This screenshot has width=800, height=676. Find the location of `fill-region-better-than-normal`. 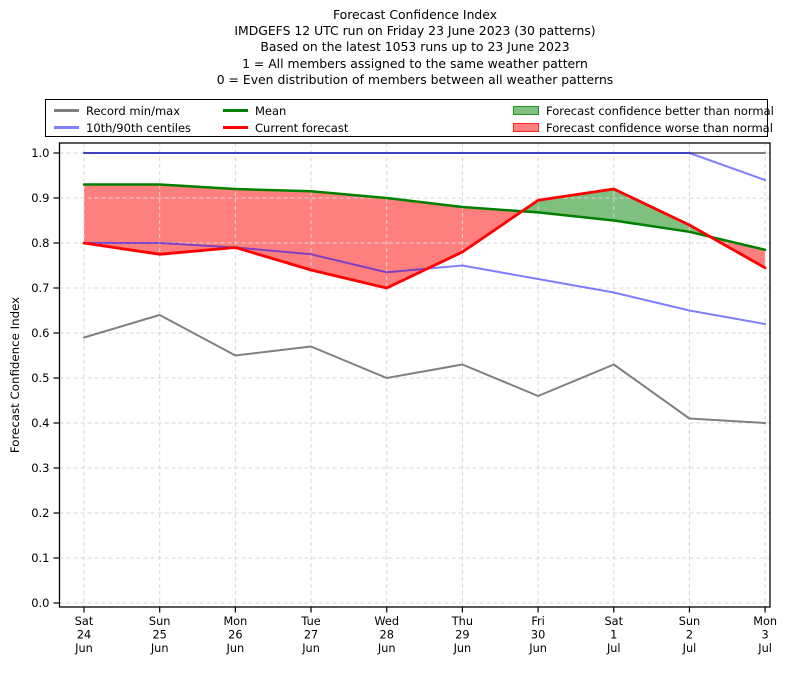

fill-region-better-than-normal is located at coordinates (616, 213).